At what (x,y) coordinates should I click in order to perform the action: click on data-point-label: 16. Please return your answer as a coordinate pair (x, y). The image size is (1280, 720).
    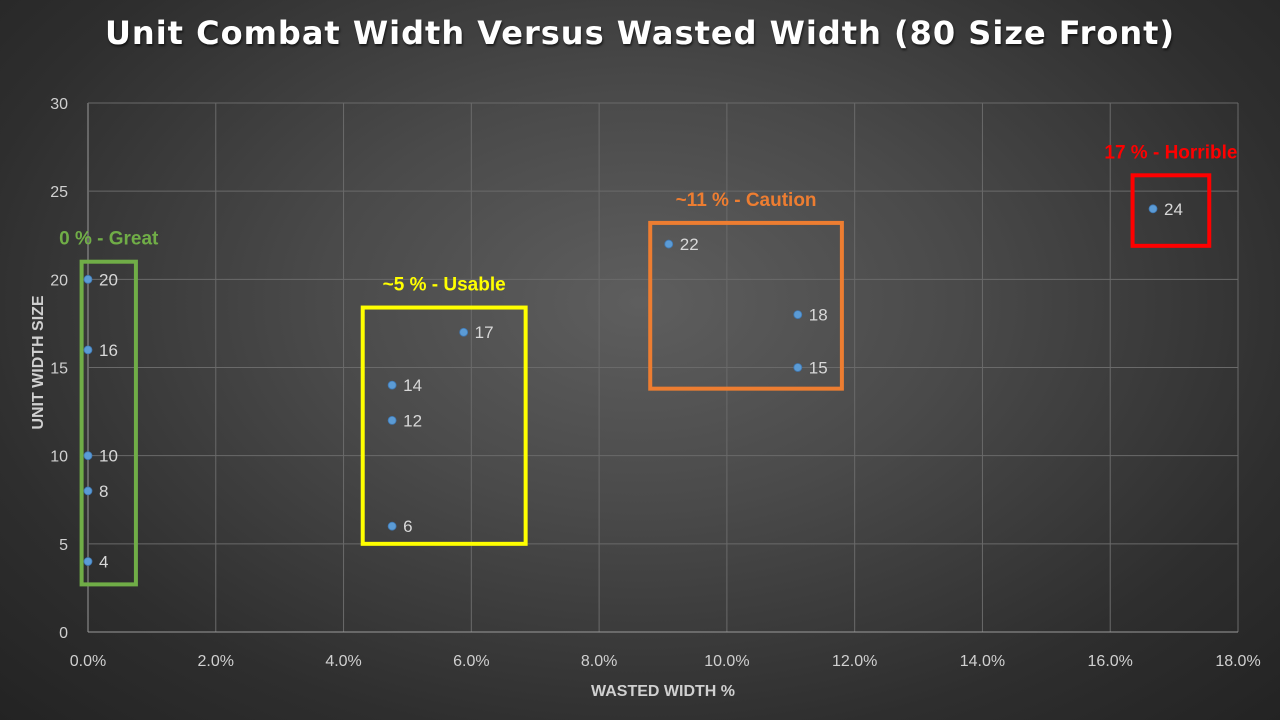
    Looking at the image, I should click on (108, 350).